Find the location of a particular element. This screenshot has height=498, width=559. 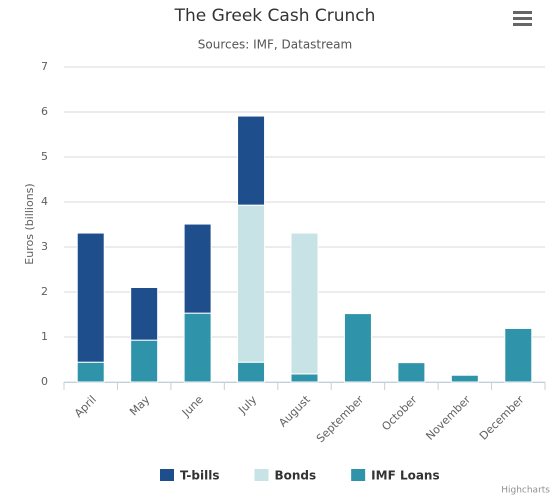

legend-label: T-bills is located at coordinates (199, 476).